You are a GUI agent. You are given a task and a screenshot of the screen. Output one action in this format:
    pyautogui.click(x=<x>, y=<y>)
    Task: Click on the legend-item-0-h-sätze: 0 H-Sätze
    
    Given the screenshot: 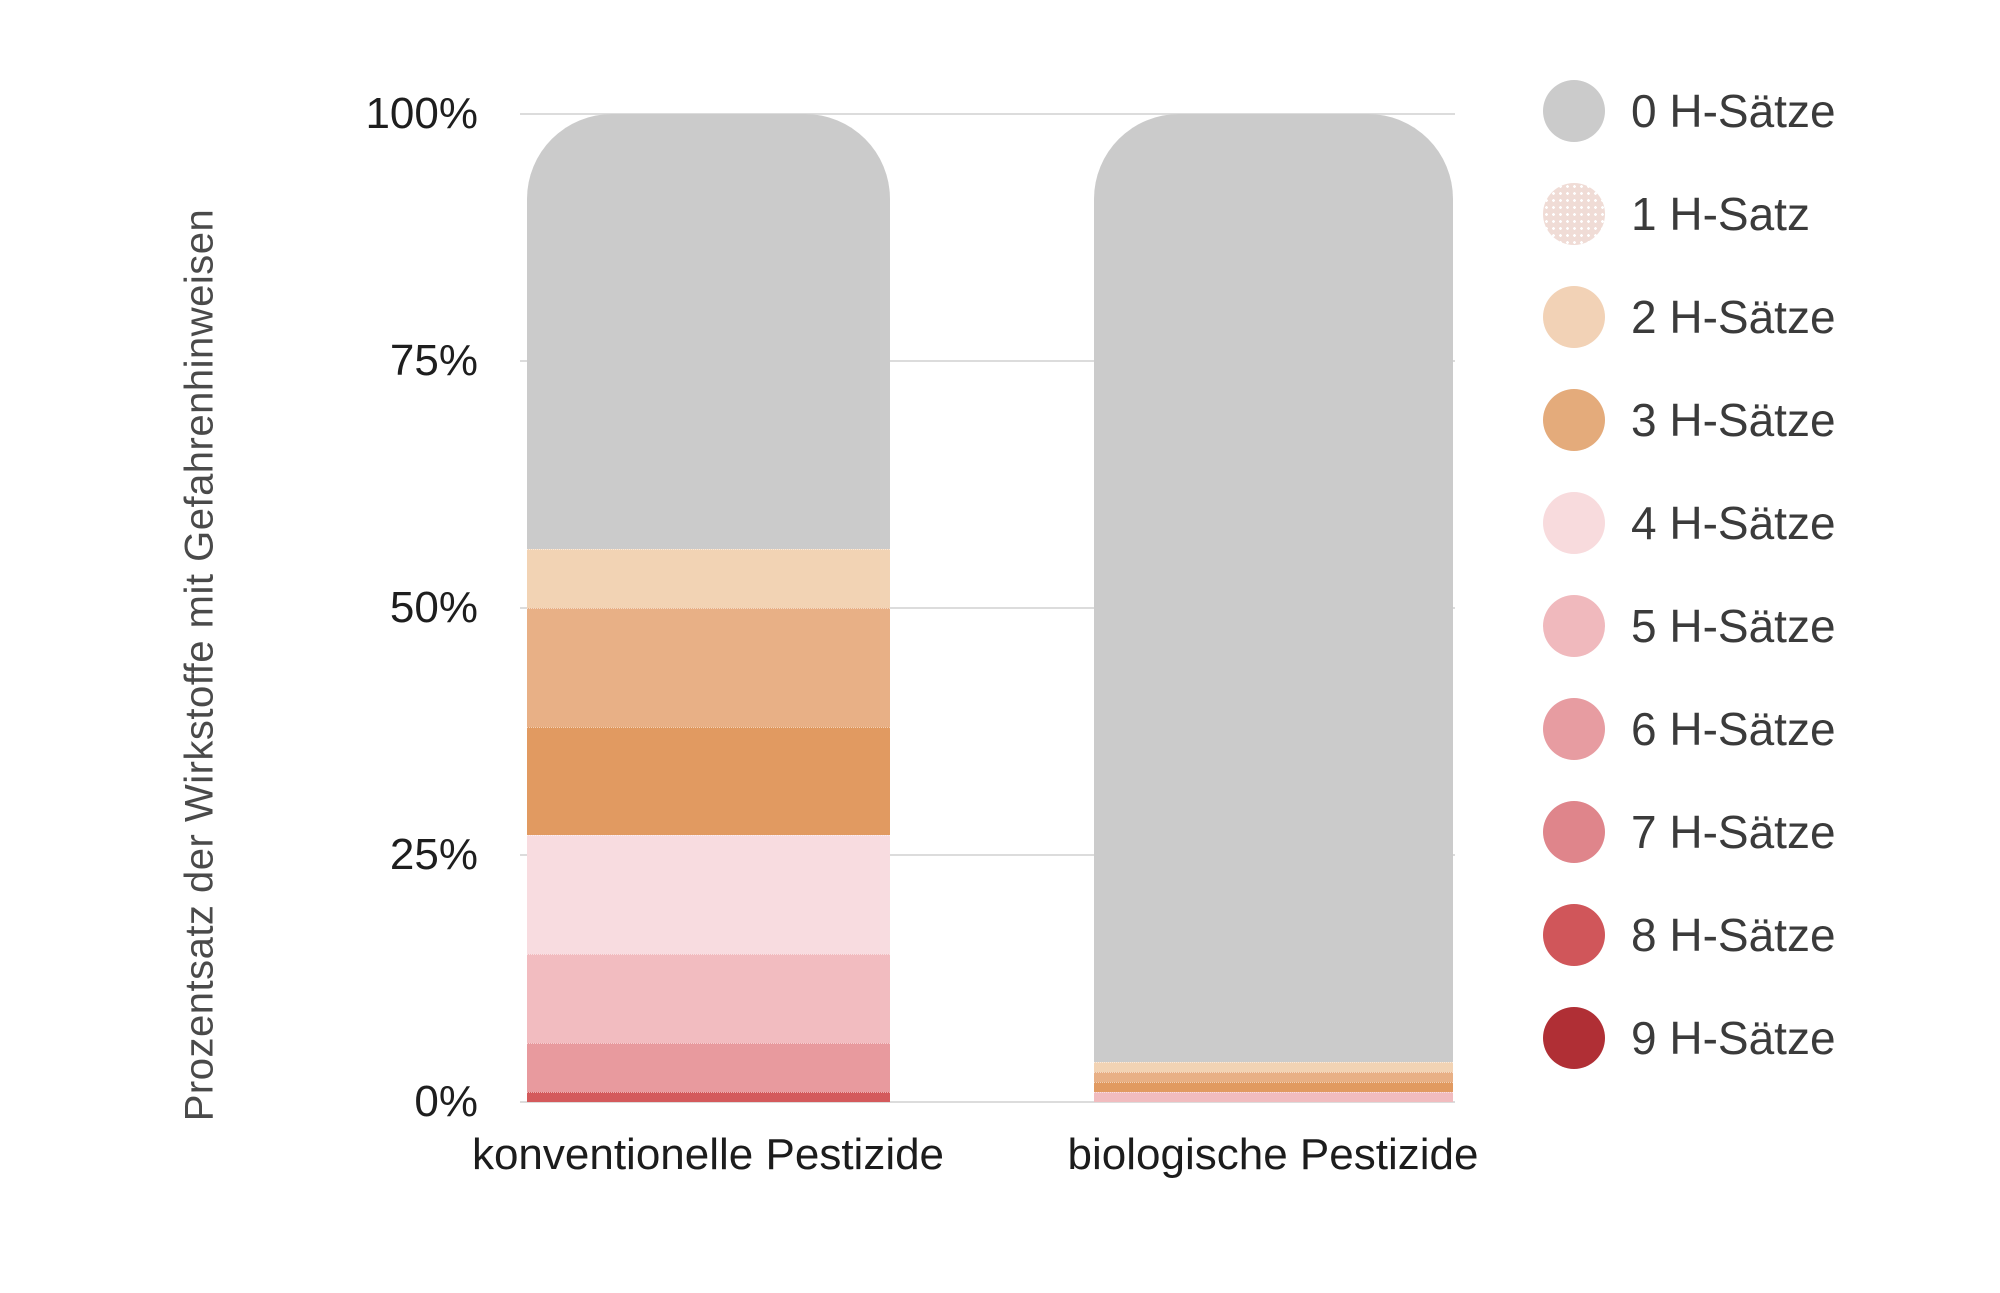 What is the action you would take?
    pyautogui.click(x=1689, y=110)
    